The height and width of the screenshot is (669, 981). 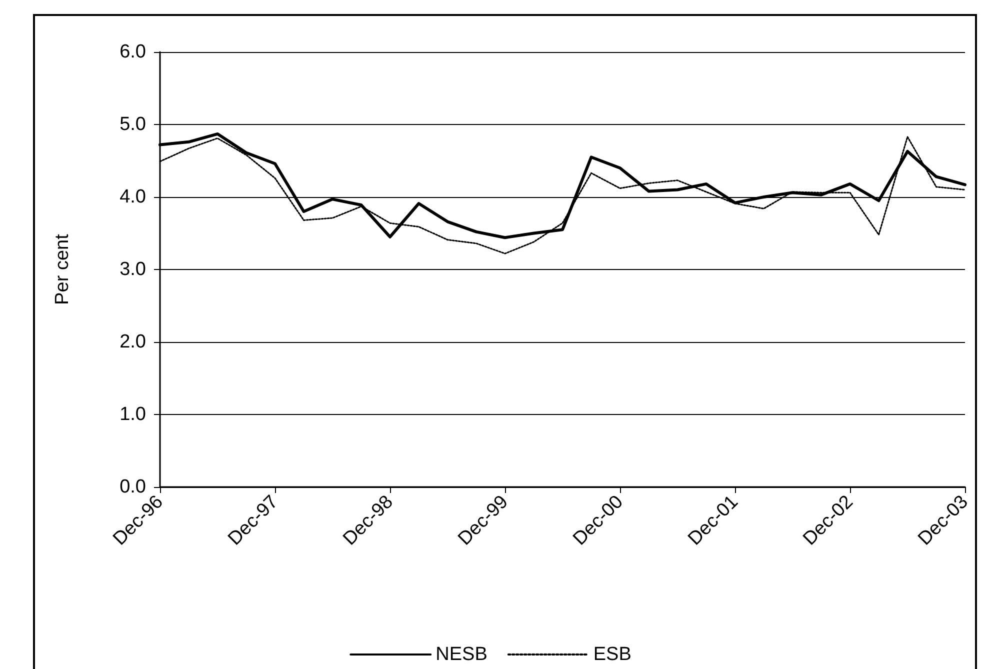 What do you see at coordinates (133, 487) in the screenshot?
I see `y-tick-label: 0.0` at bounding box center [133, 487].